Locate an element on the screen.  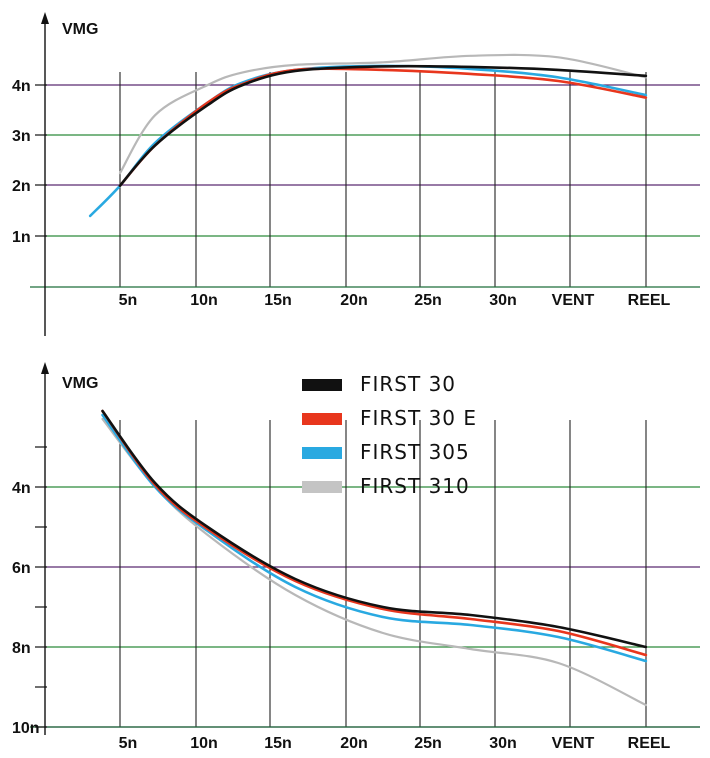
y-tick-label: 10n is located at coordinates (26, 728).